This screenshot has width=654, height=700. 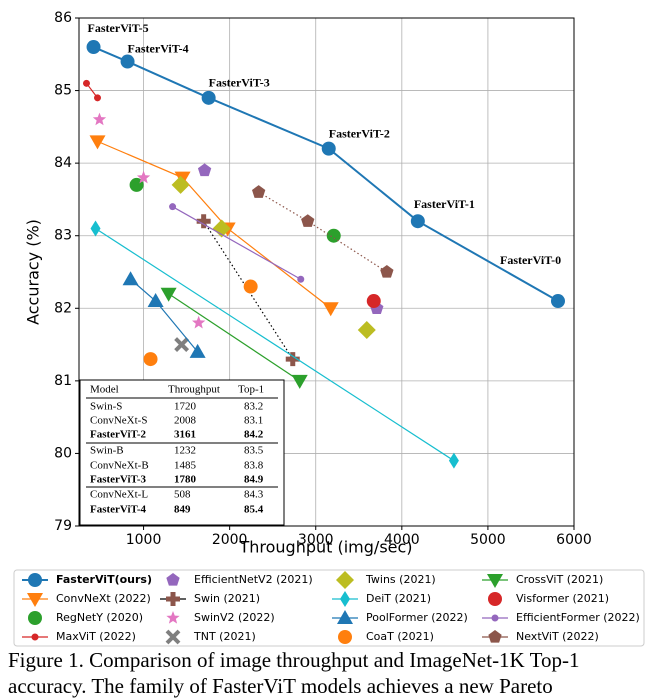 What do you see at coordinates (253, 421) in the screenshot?
I see `table-cell: 83.1` at bounding box center [253, 421].